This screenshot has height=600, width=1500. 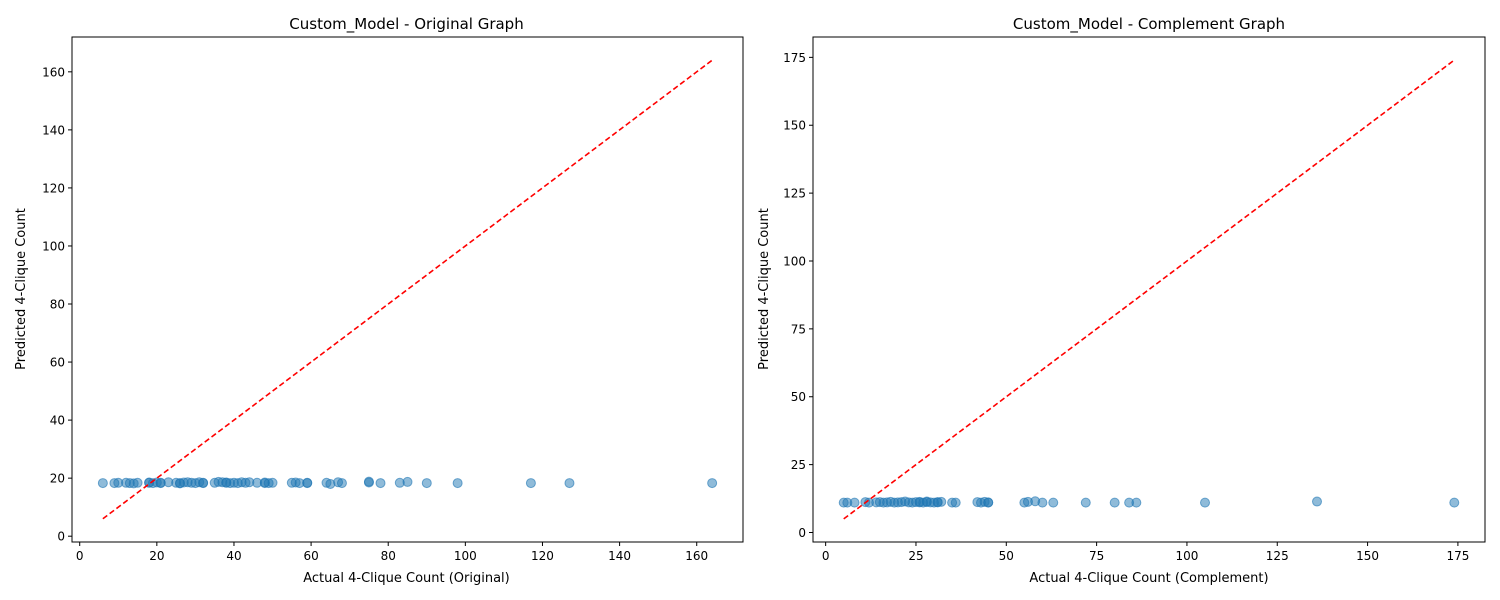 What do you see at coordinates (798, 329) in the screenshot?
I see `y-tick-label: 75` at bounding box center [798, 329].